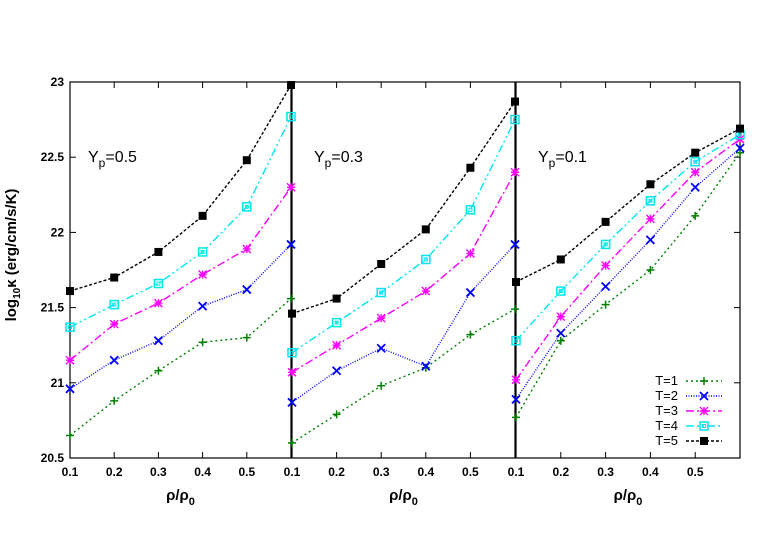  I want to click on x-tick-label: 0.4, so click(202, 472).